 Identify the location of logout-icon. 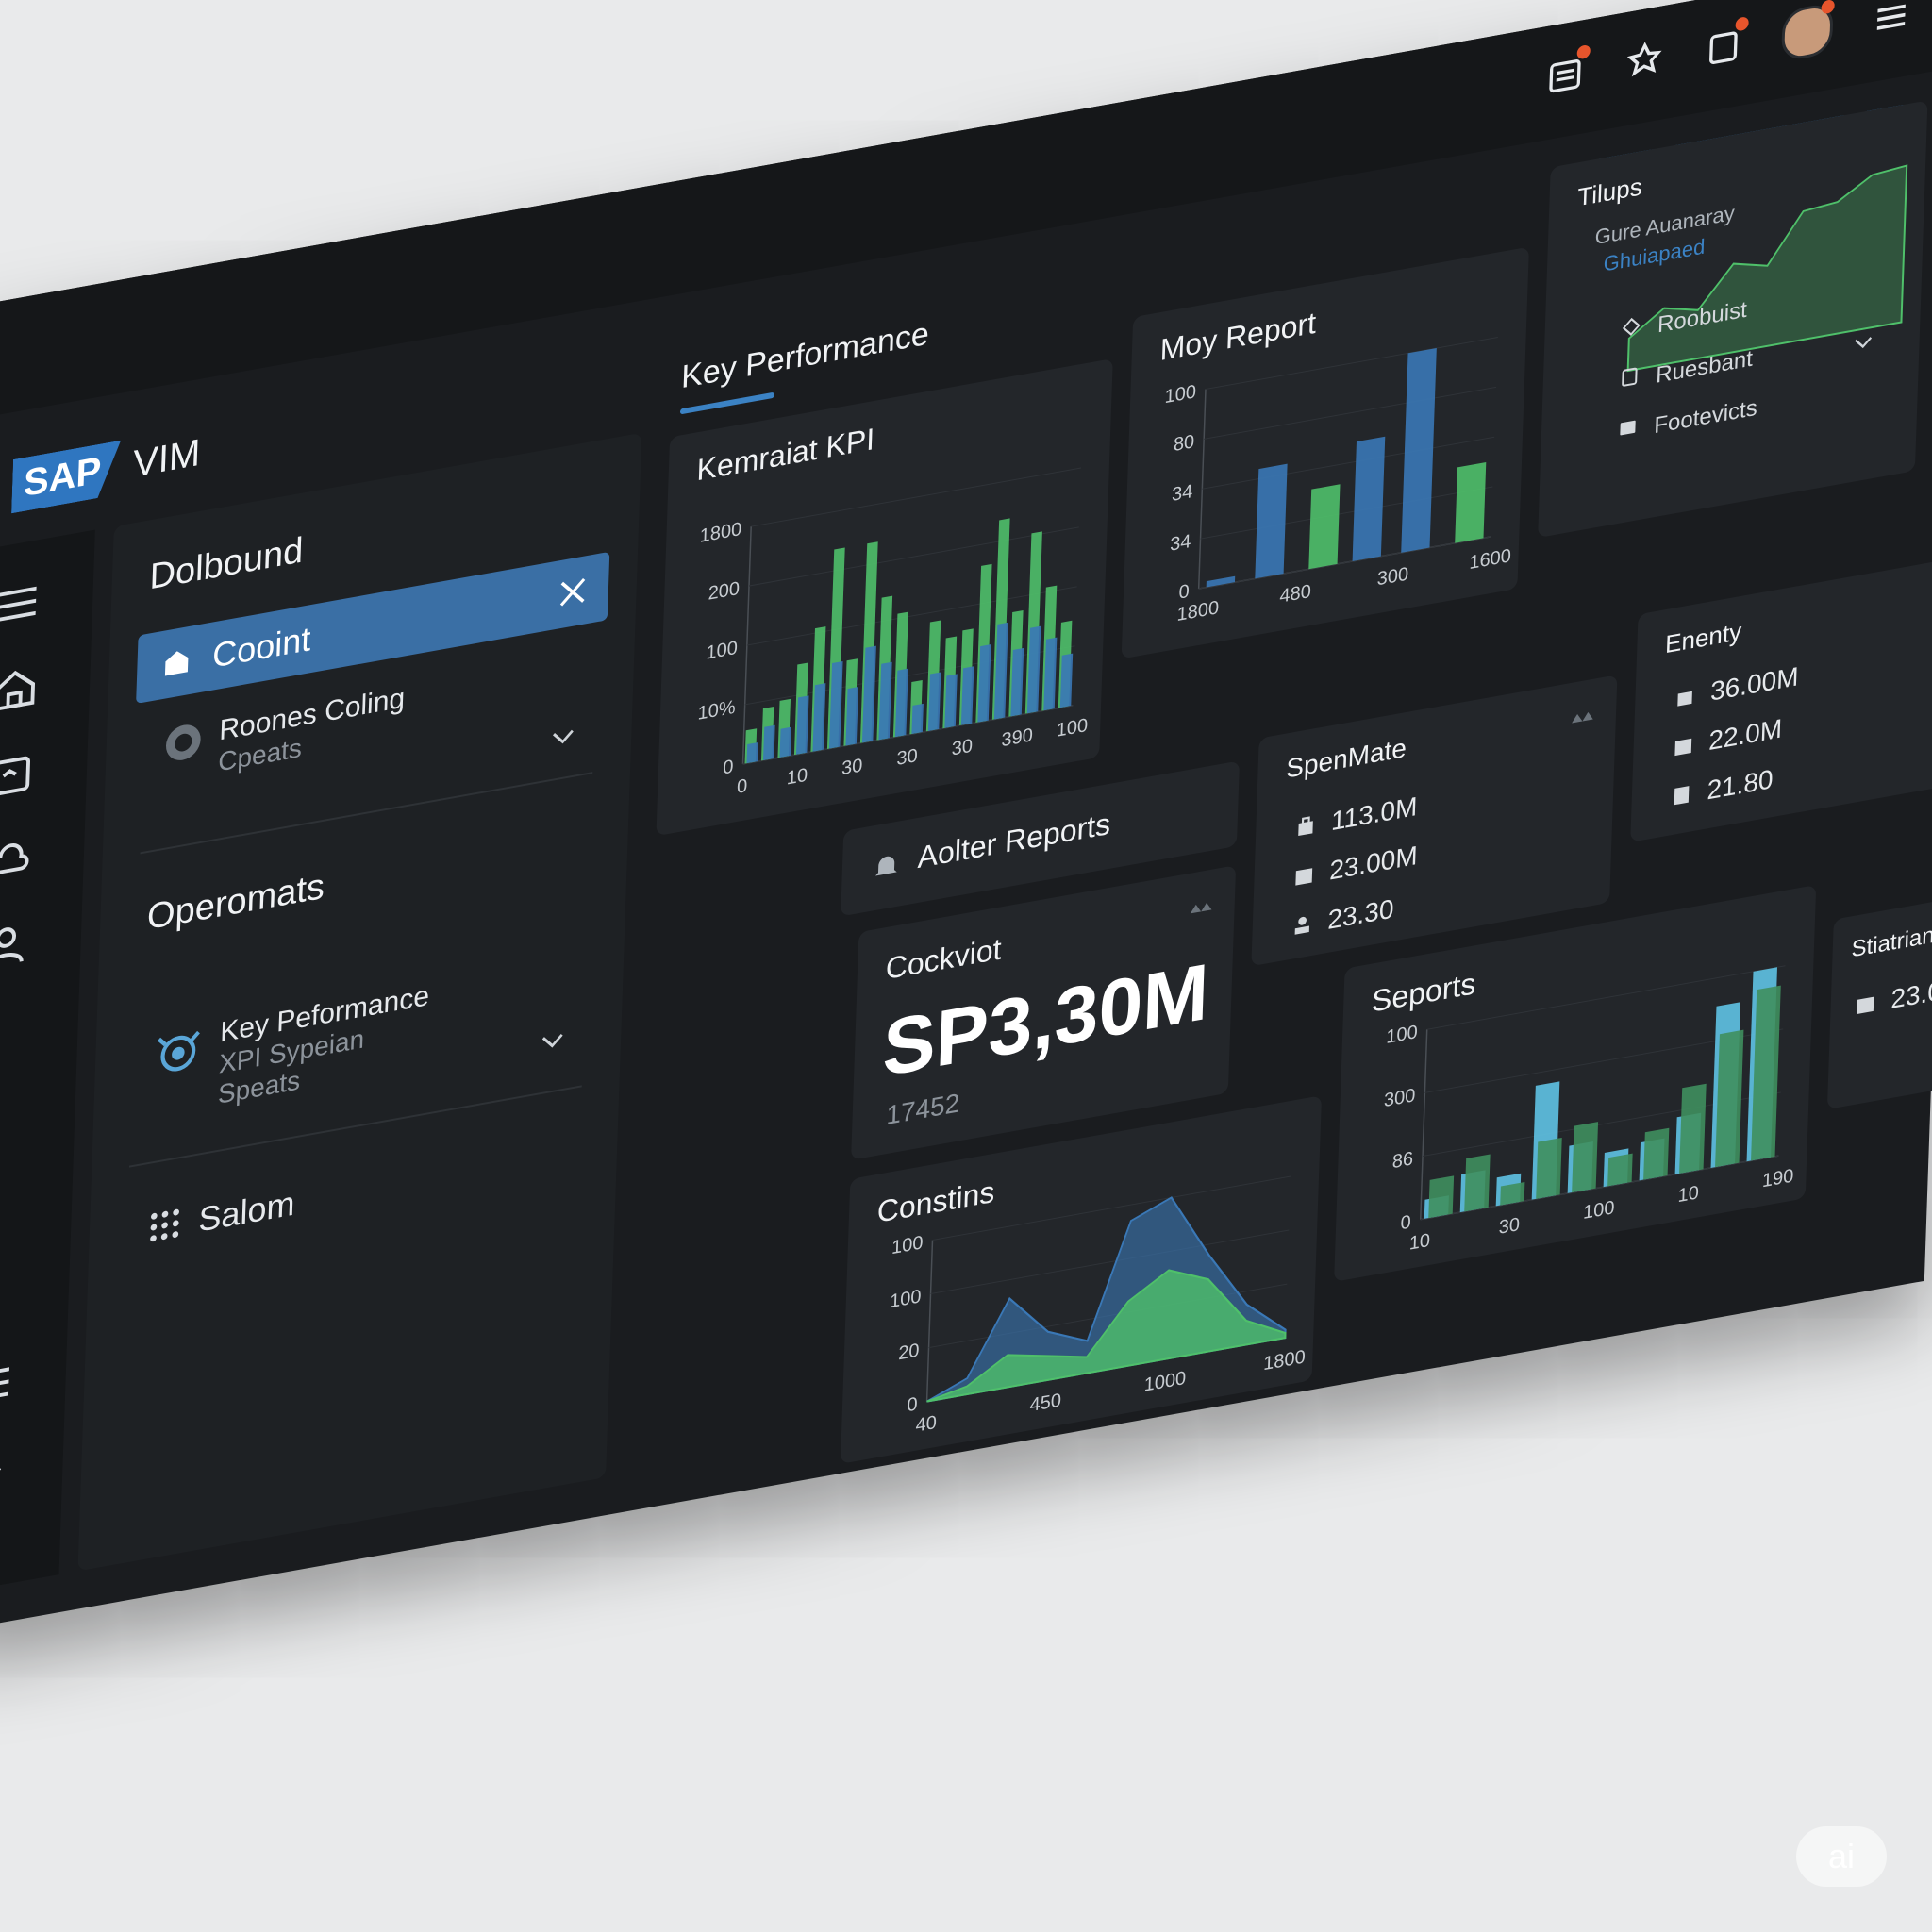
(6, 1471).